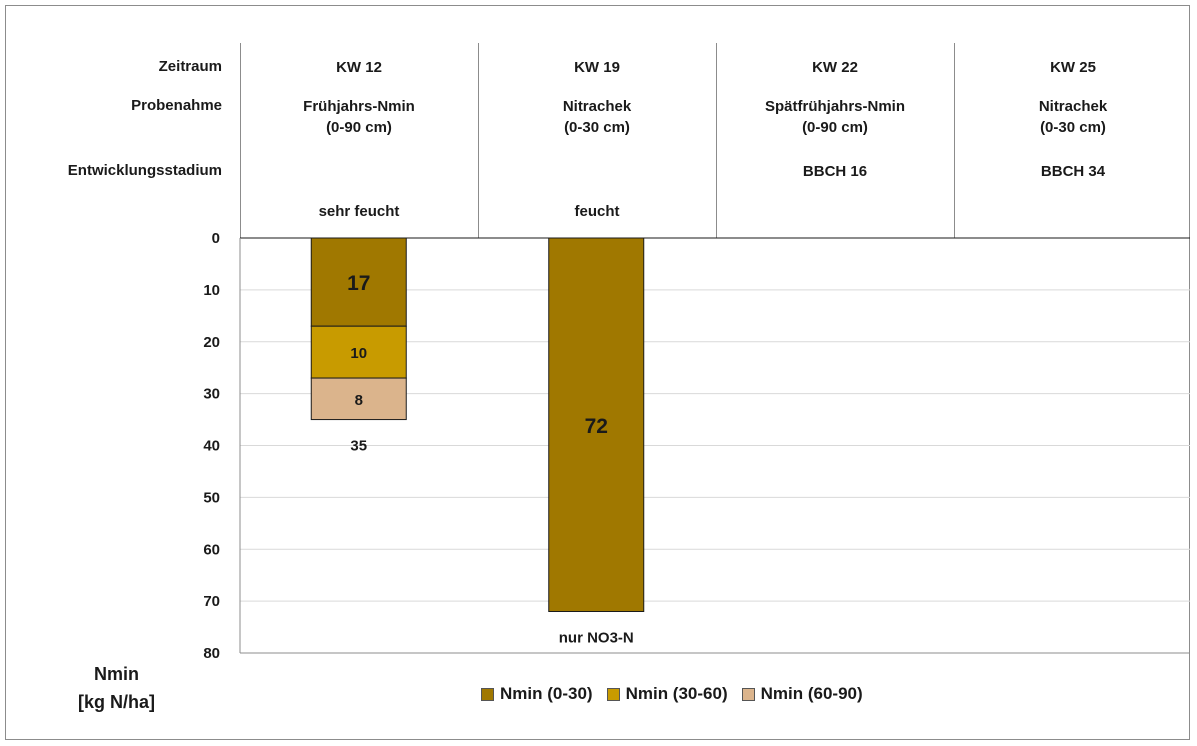 The width and height of the screenshot is (1197, 746). I want to click on col3-kw: KW 22, so click(835, 67).